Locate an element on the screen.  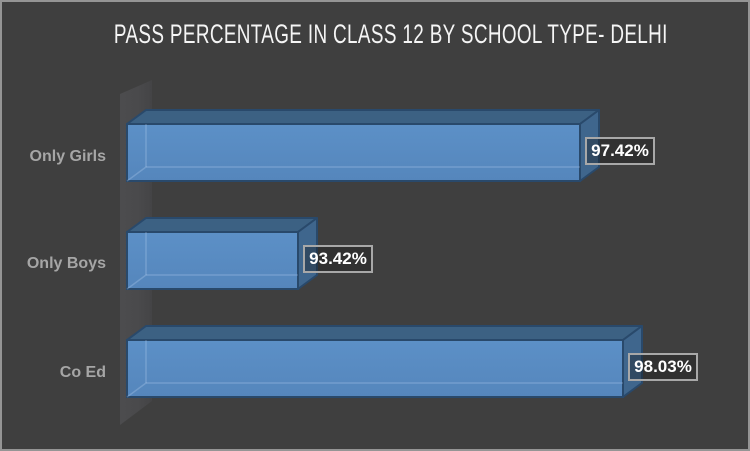
data-label-text: 97.42% is located at coordinates (620, 150).